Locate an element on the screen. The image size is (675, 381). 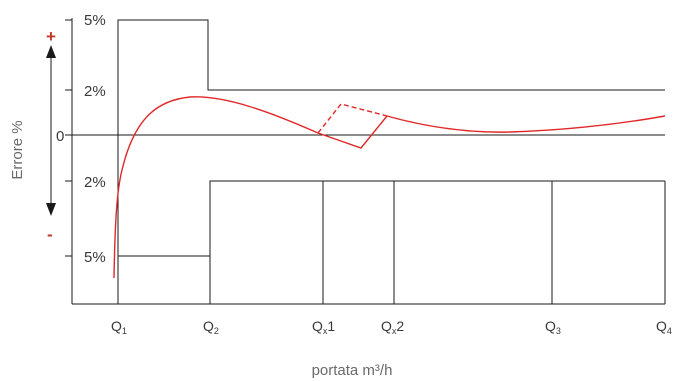
x-tick-label-q2: Q2 is located at coordinates (211, 327).